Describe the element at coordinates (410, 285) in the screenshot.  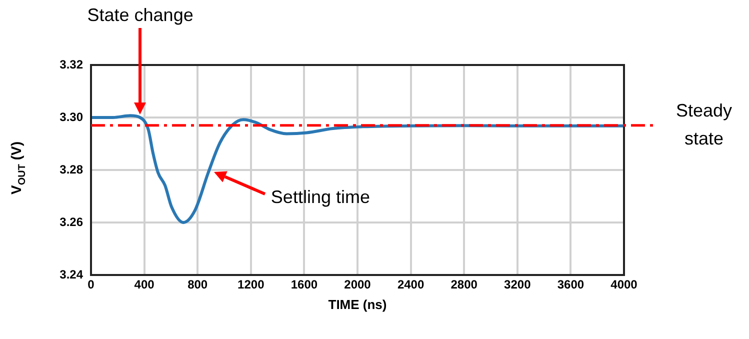
I see `x-tick-label: 2400` at that location.